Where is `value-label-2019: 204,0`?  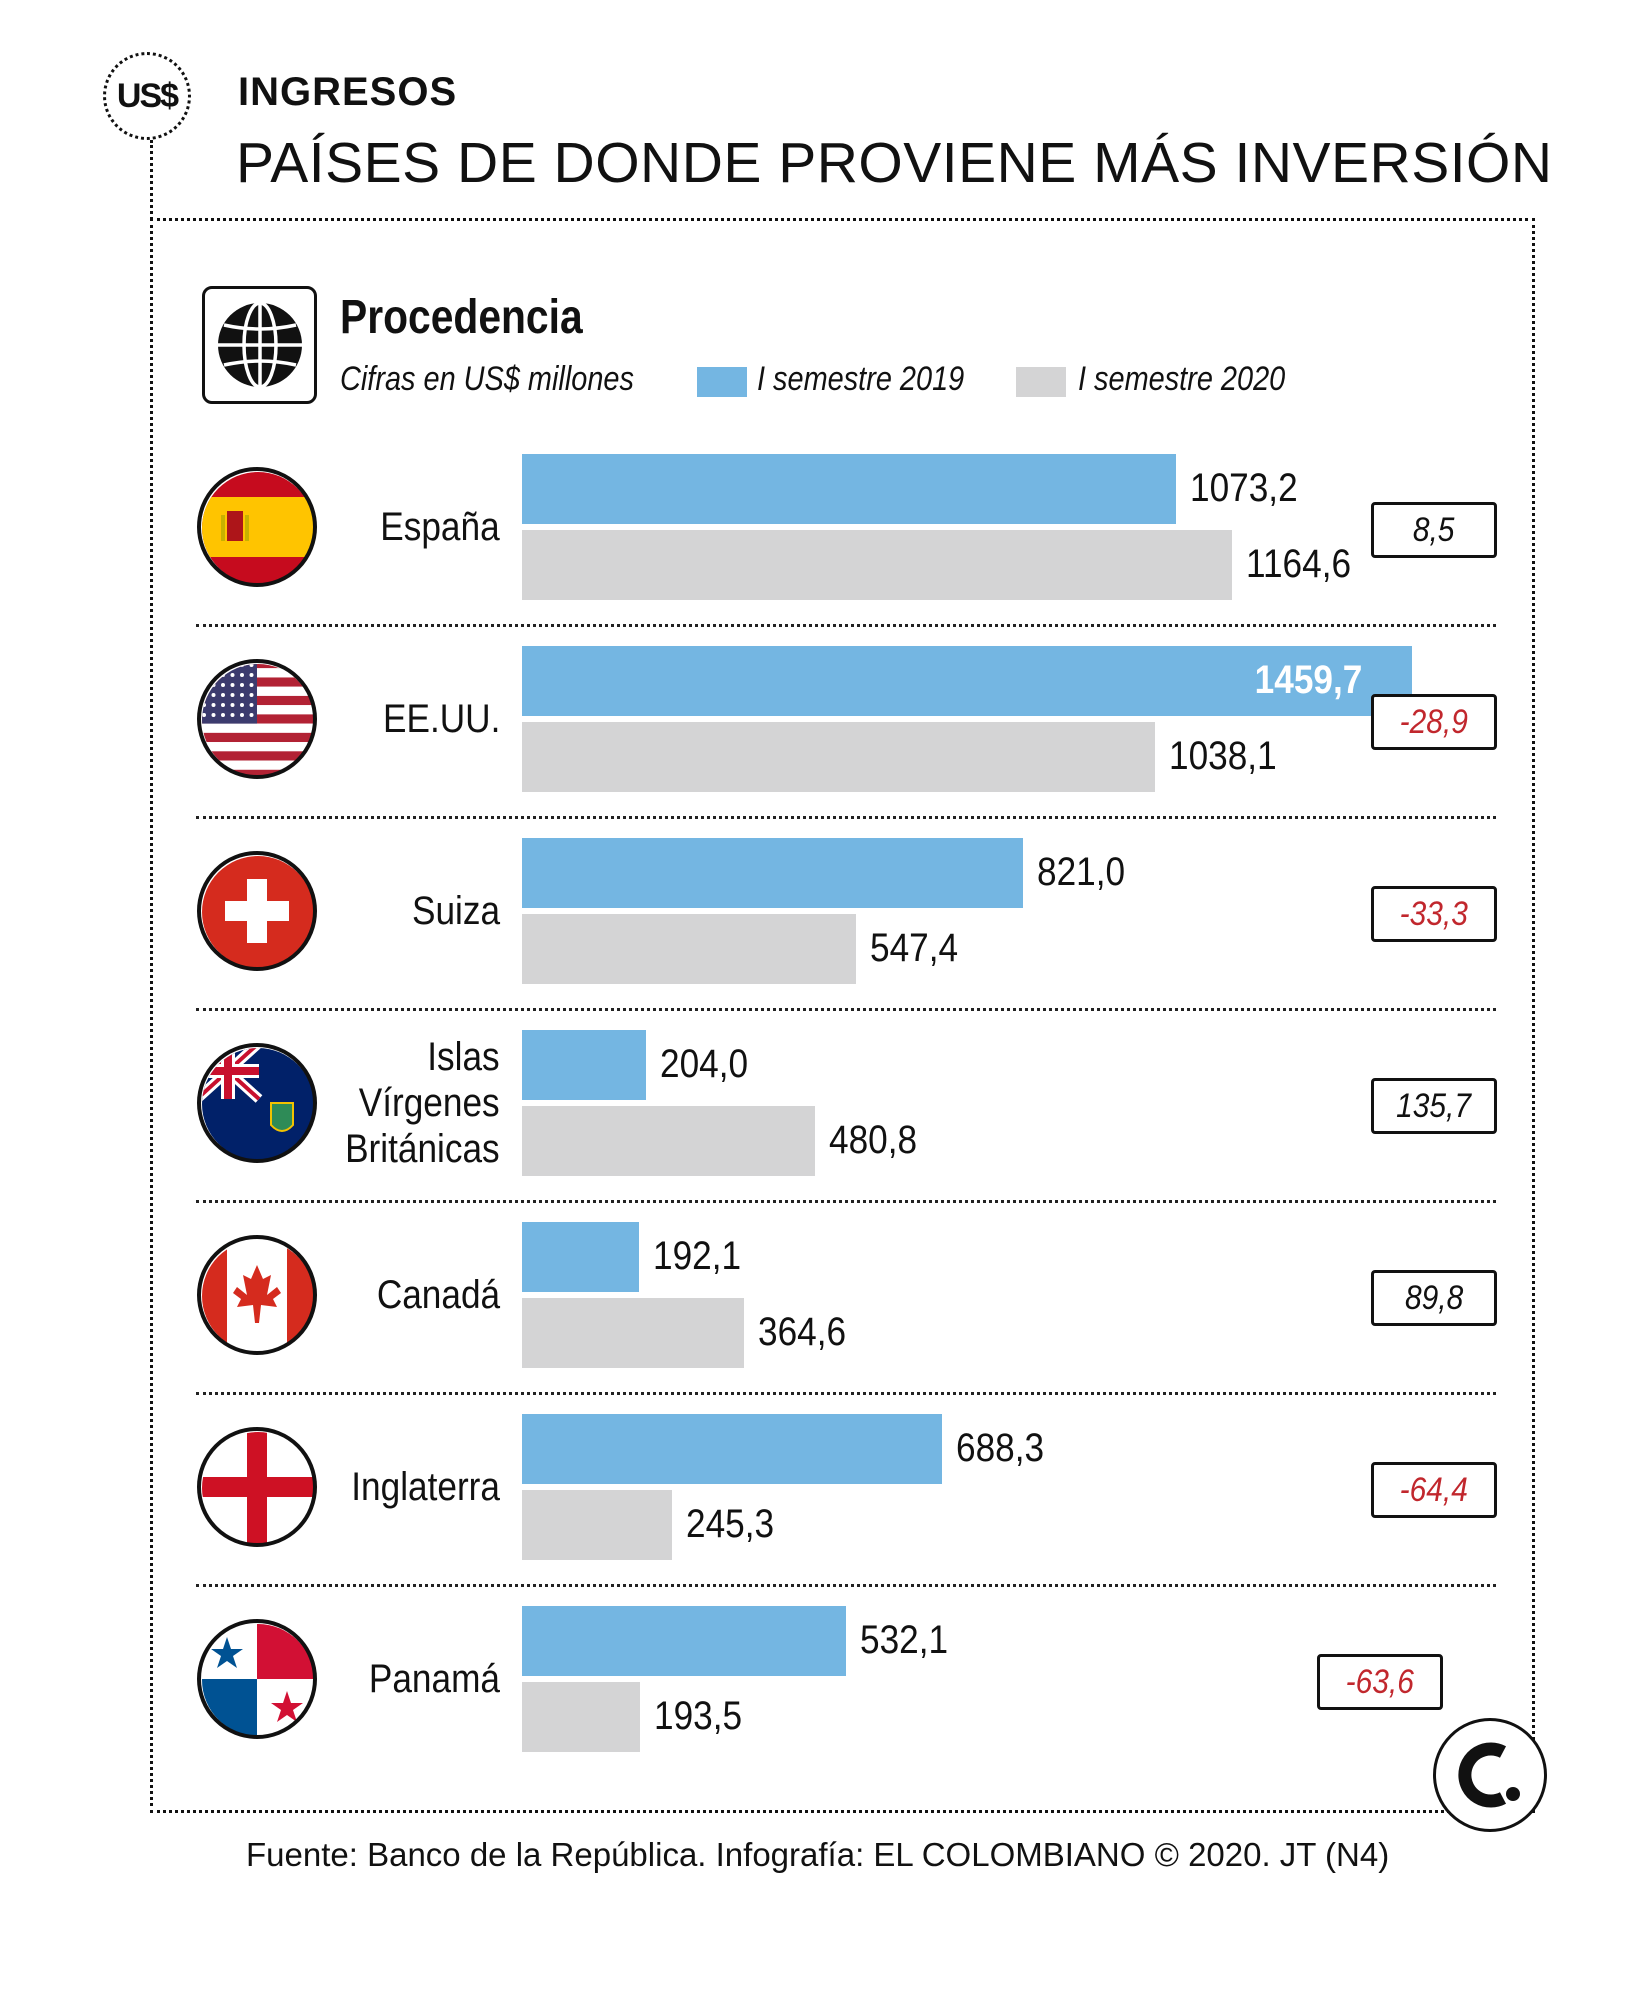 value-label-2019: 204,0 is located at coordinates (704, 1064).